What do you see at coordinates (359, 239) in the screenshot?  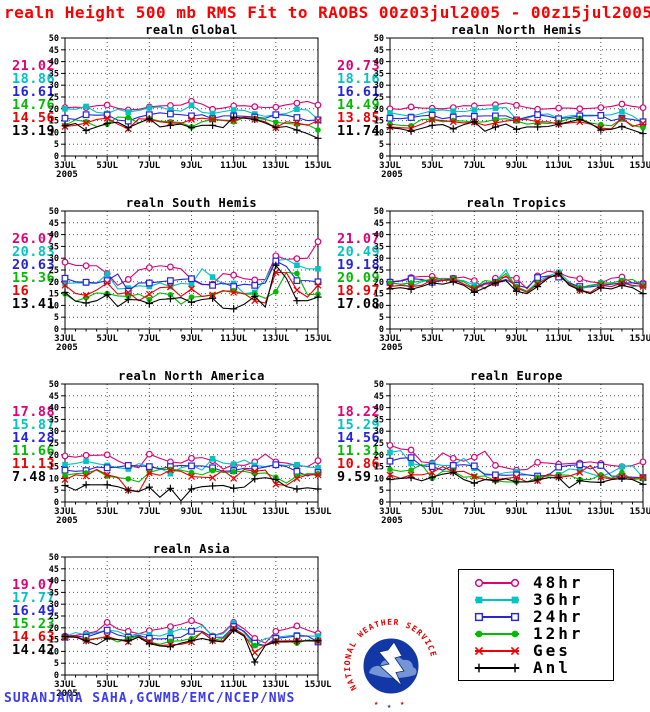 I see `stat-value-48hr: 21.07` at bounding box center [359, 239].